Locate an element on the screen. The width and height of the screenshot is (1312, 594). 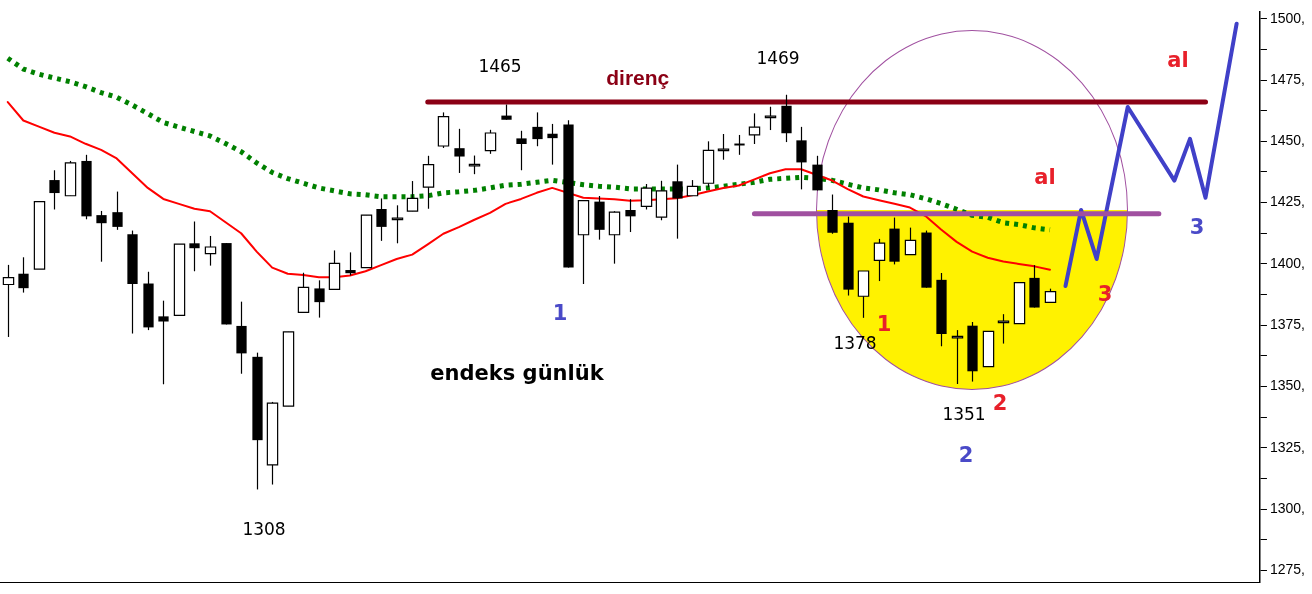
y-tick-label: 1300, is located at coordinates (1287, 507).